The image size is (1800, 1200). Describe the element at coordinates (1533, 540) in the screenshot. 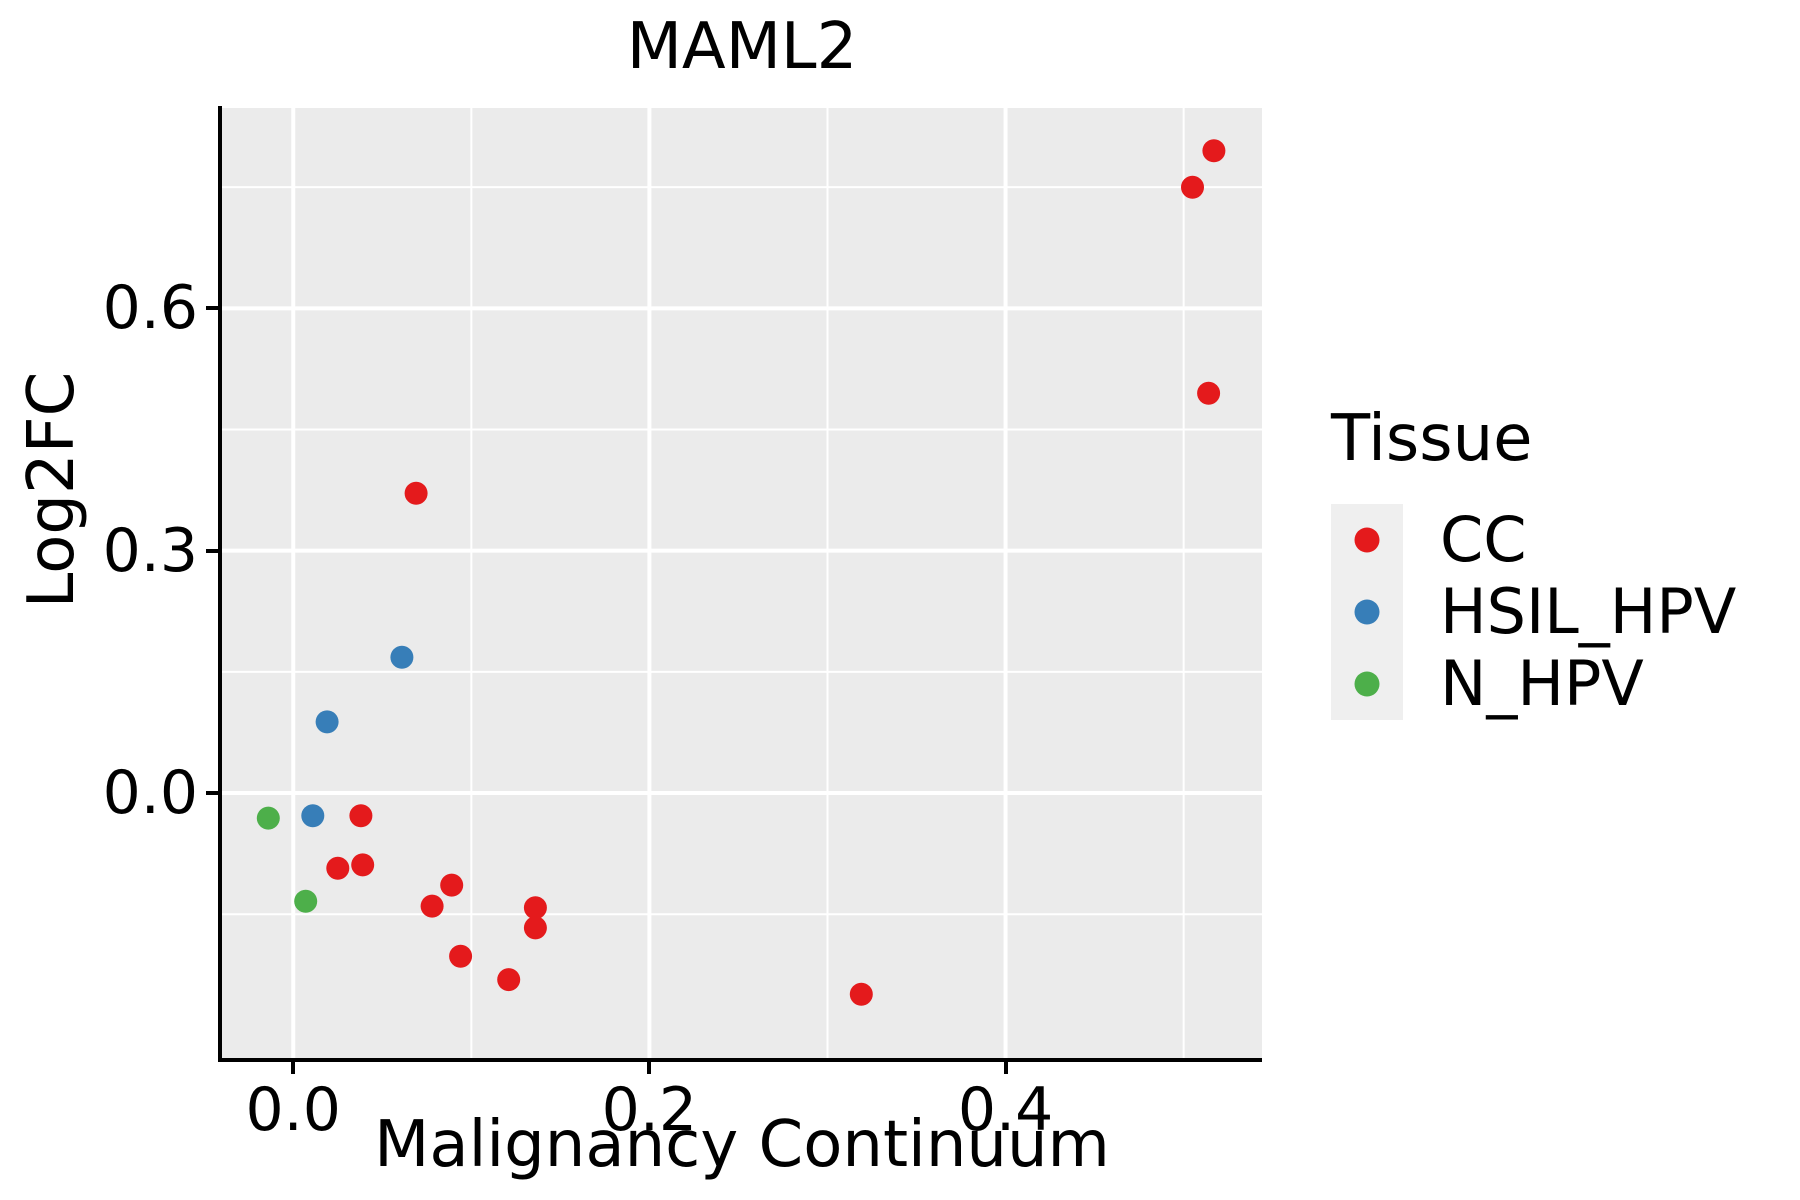

I see `legend-item-CC: CC` at that location.